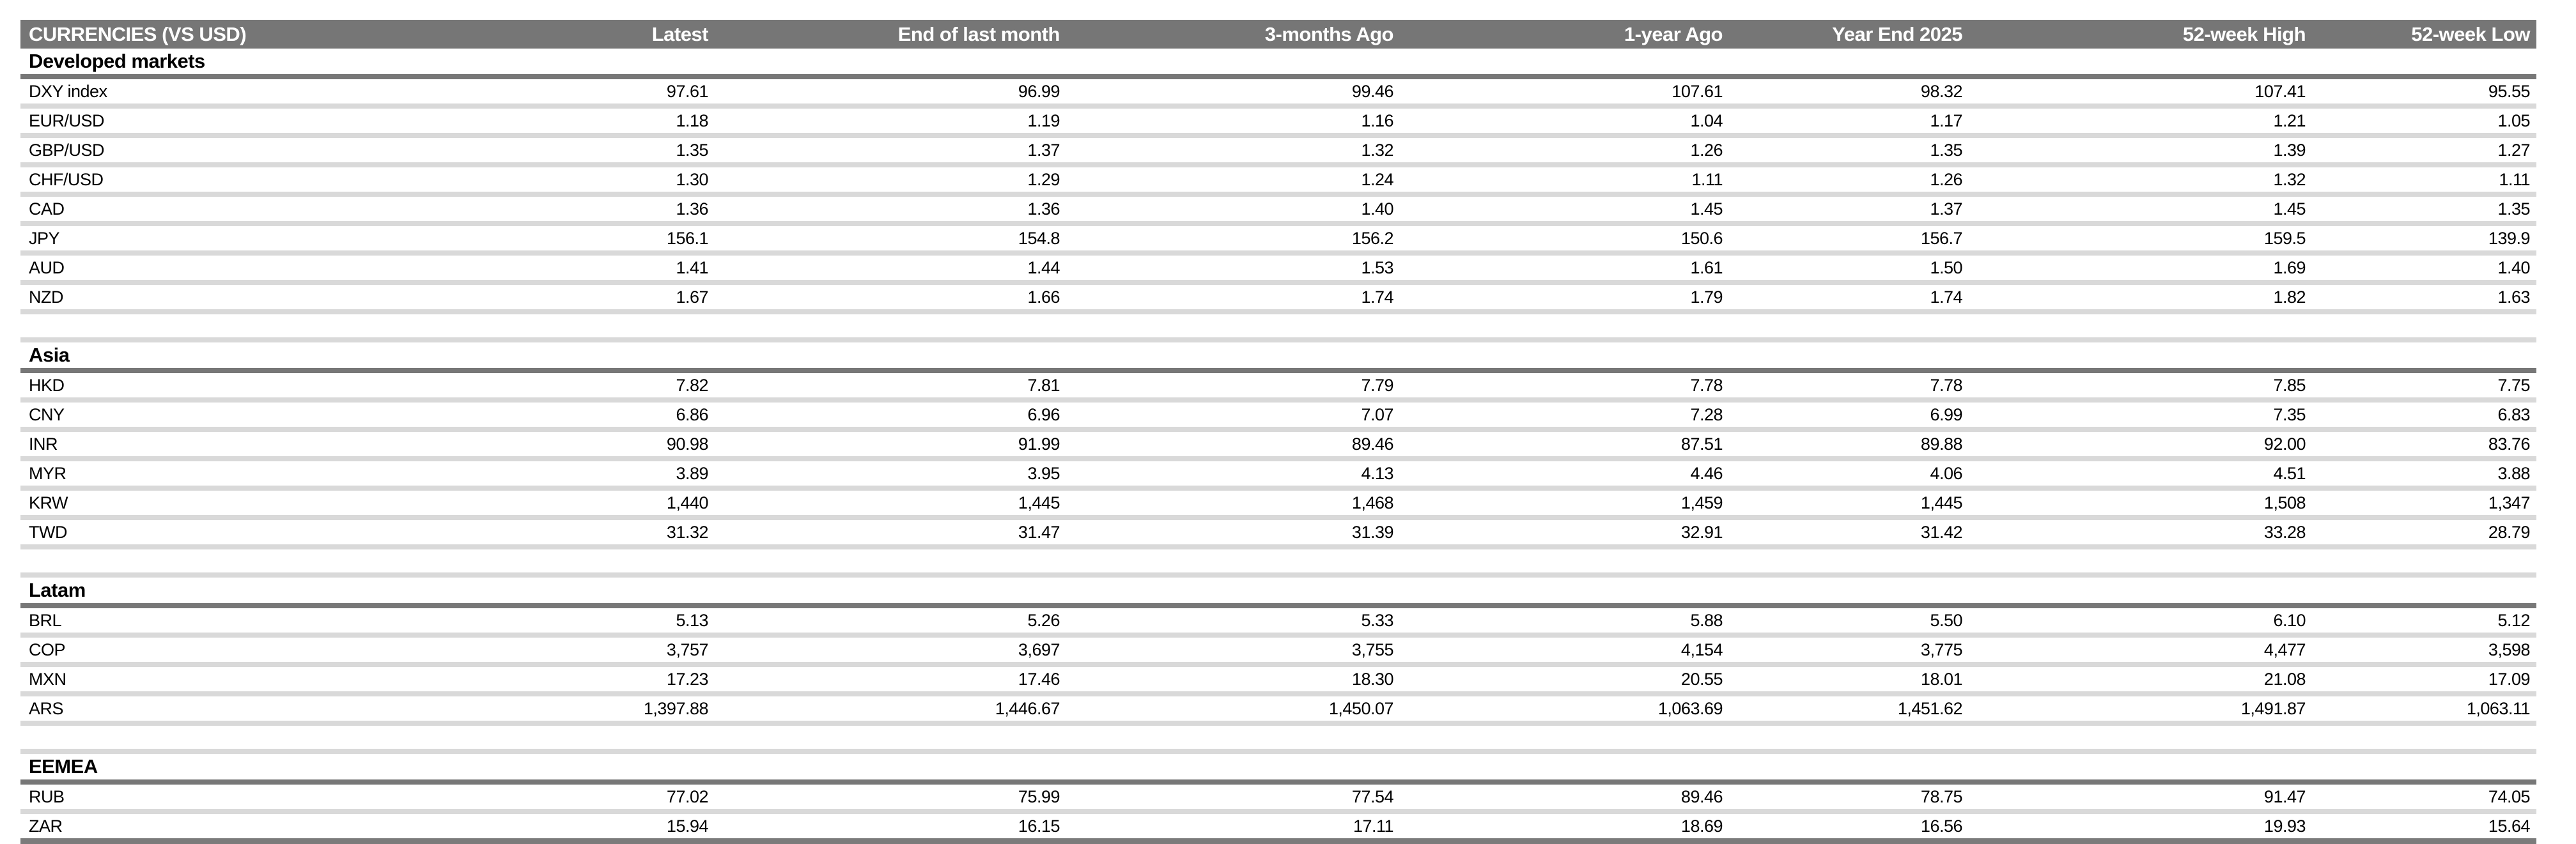 The height and width of the screenshot is (844, 2576). I want to click on currency-label: EUR/USD, so click(212, 122).